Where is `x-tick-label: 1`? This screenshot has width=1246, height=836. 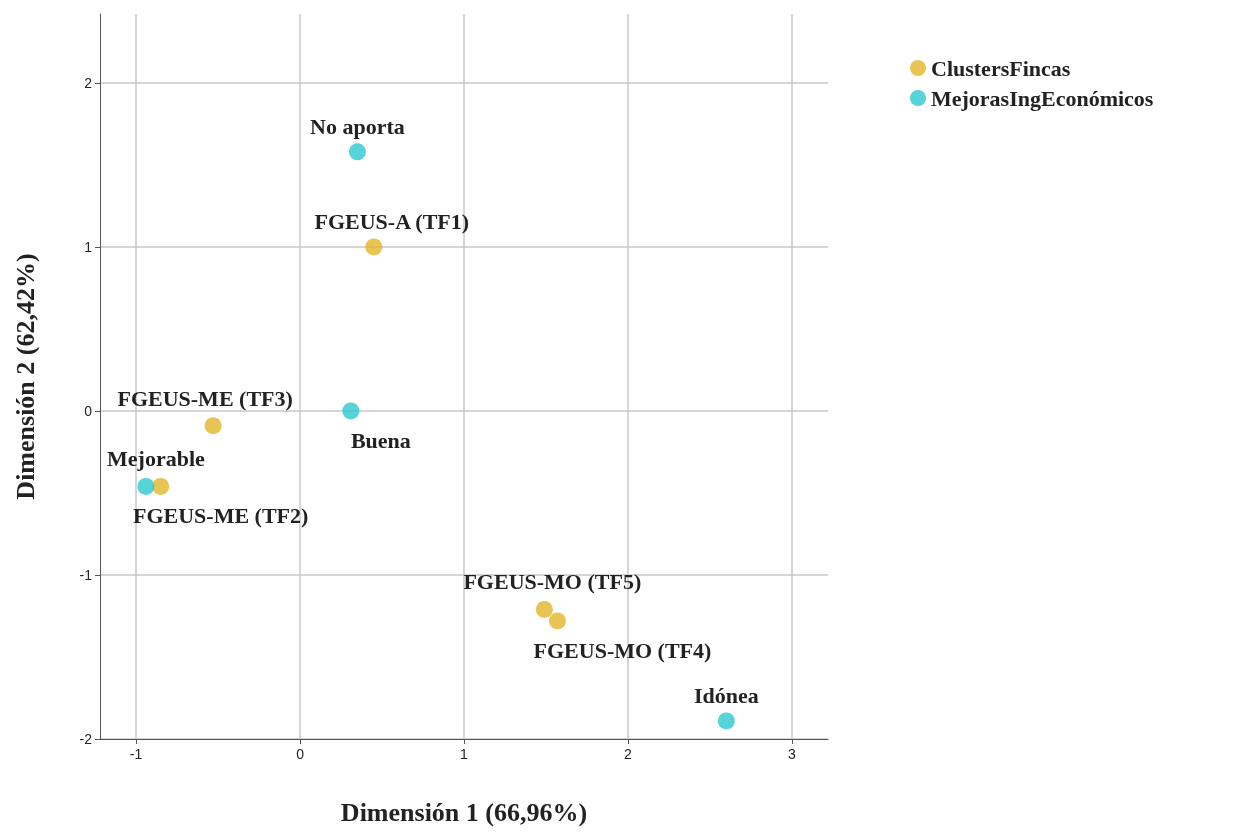 x-tick-label: 1 is located at coordinates (464, 754).